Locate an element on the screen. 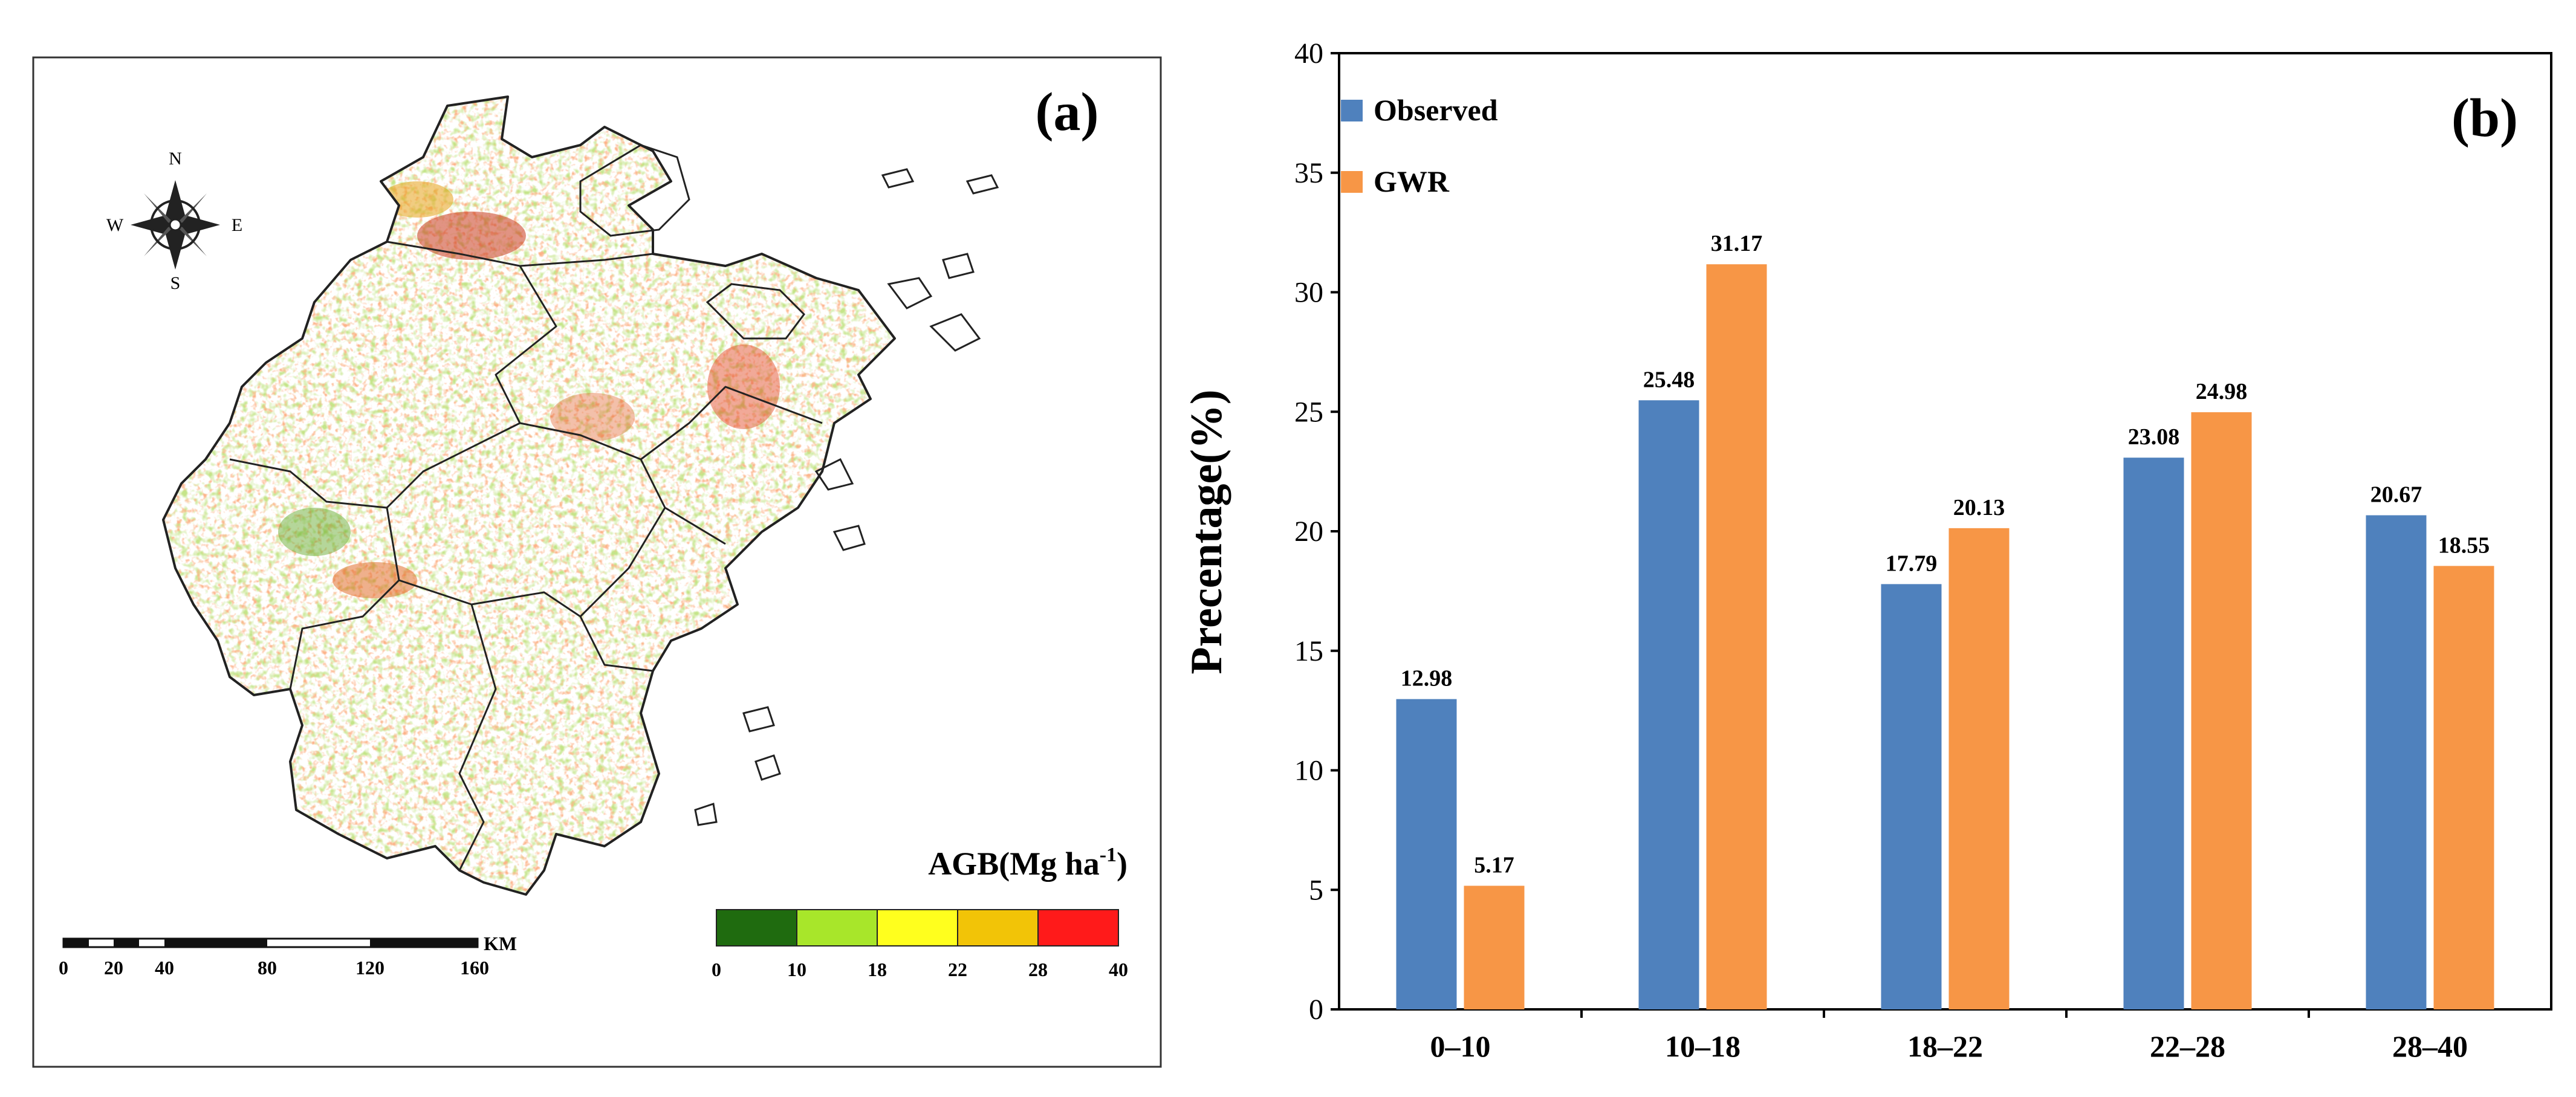 The width and height of the screenshot is (2576, 1097). agb-legend: AGB(Mg ha-1) 0 10 18 22 28 40 is located at coordinates (920, 912).